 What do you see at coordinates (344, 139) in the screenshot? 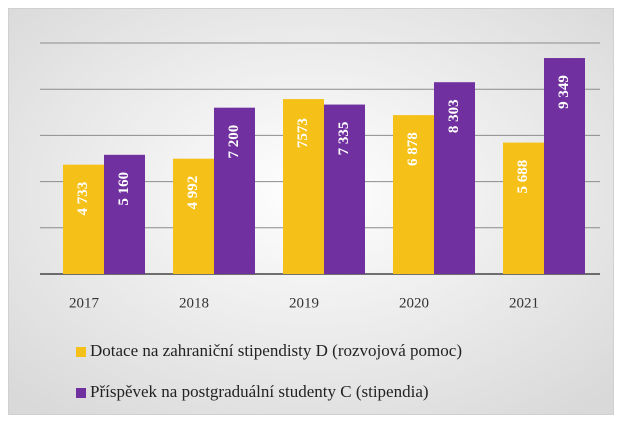
I see `value-label: 7 335` at bounding box center [344, 139].